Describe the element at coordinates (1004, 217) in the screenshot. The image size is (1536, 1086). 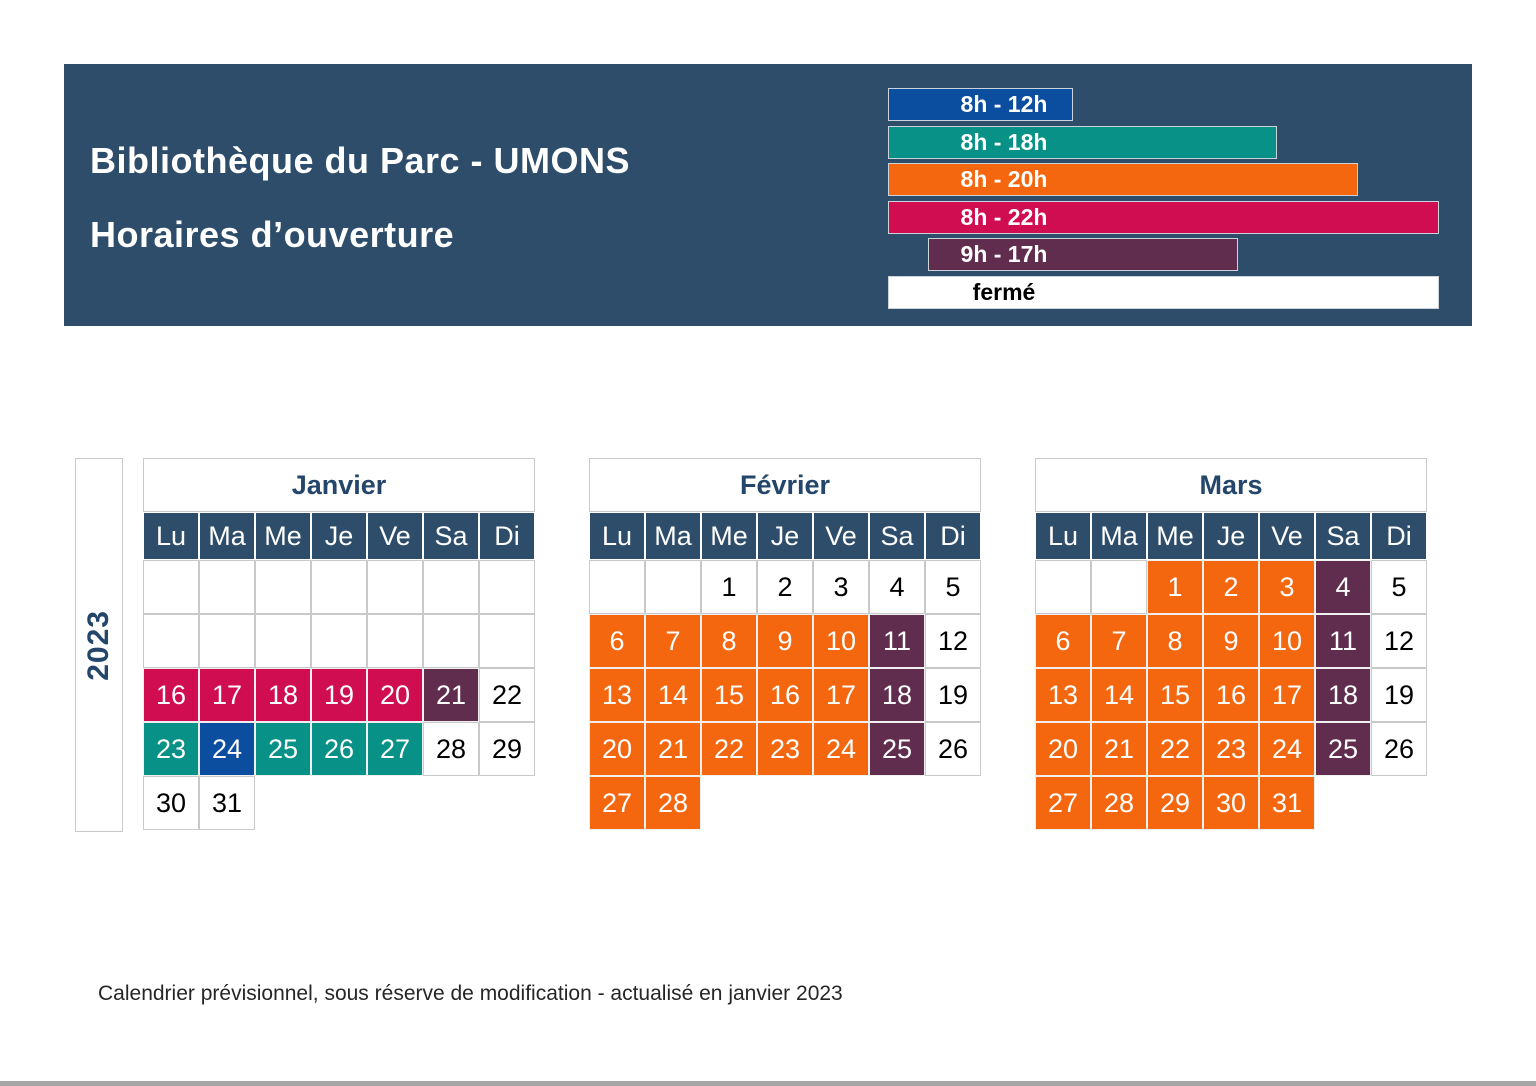
I see `legend-bar-label: 8h - 22h` at that location.